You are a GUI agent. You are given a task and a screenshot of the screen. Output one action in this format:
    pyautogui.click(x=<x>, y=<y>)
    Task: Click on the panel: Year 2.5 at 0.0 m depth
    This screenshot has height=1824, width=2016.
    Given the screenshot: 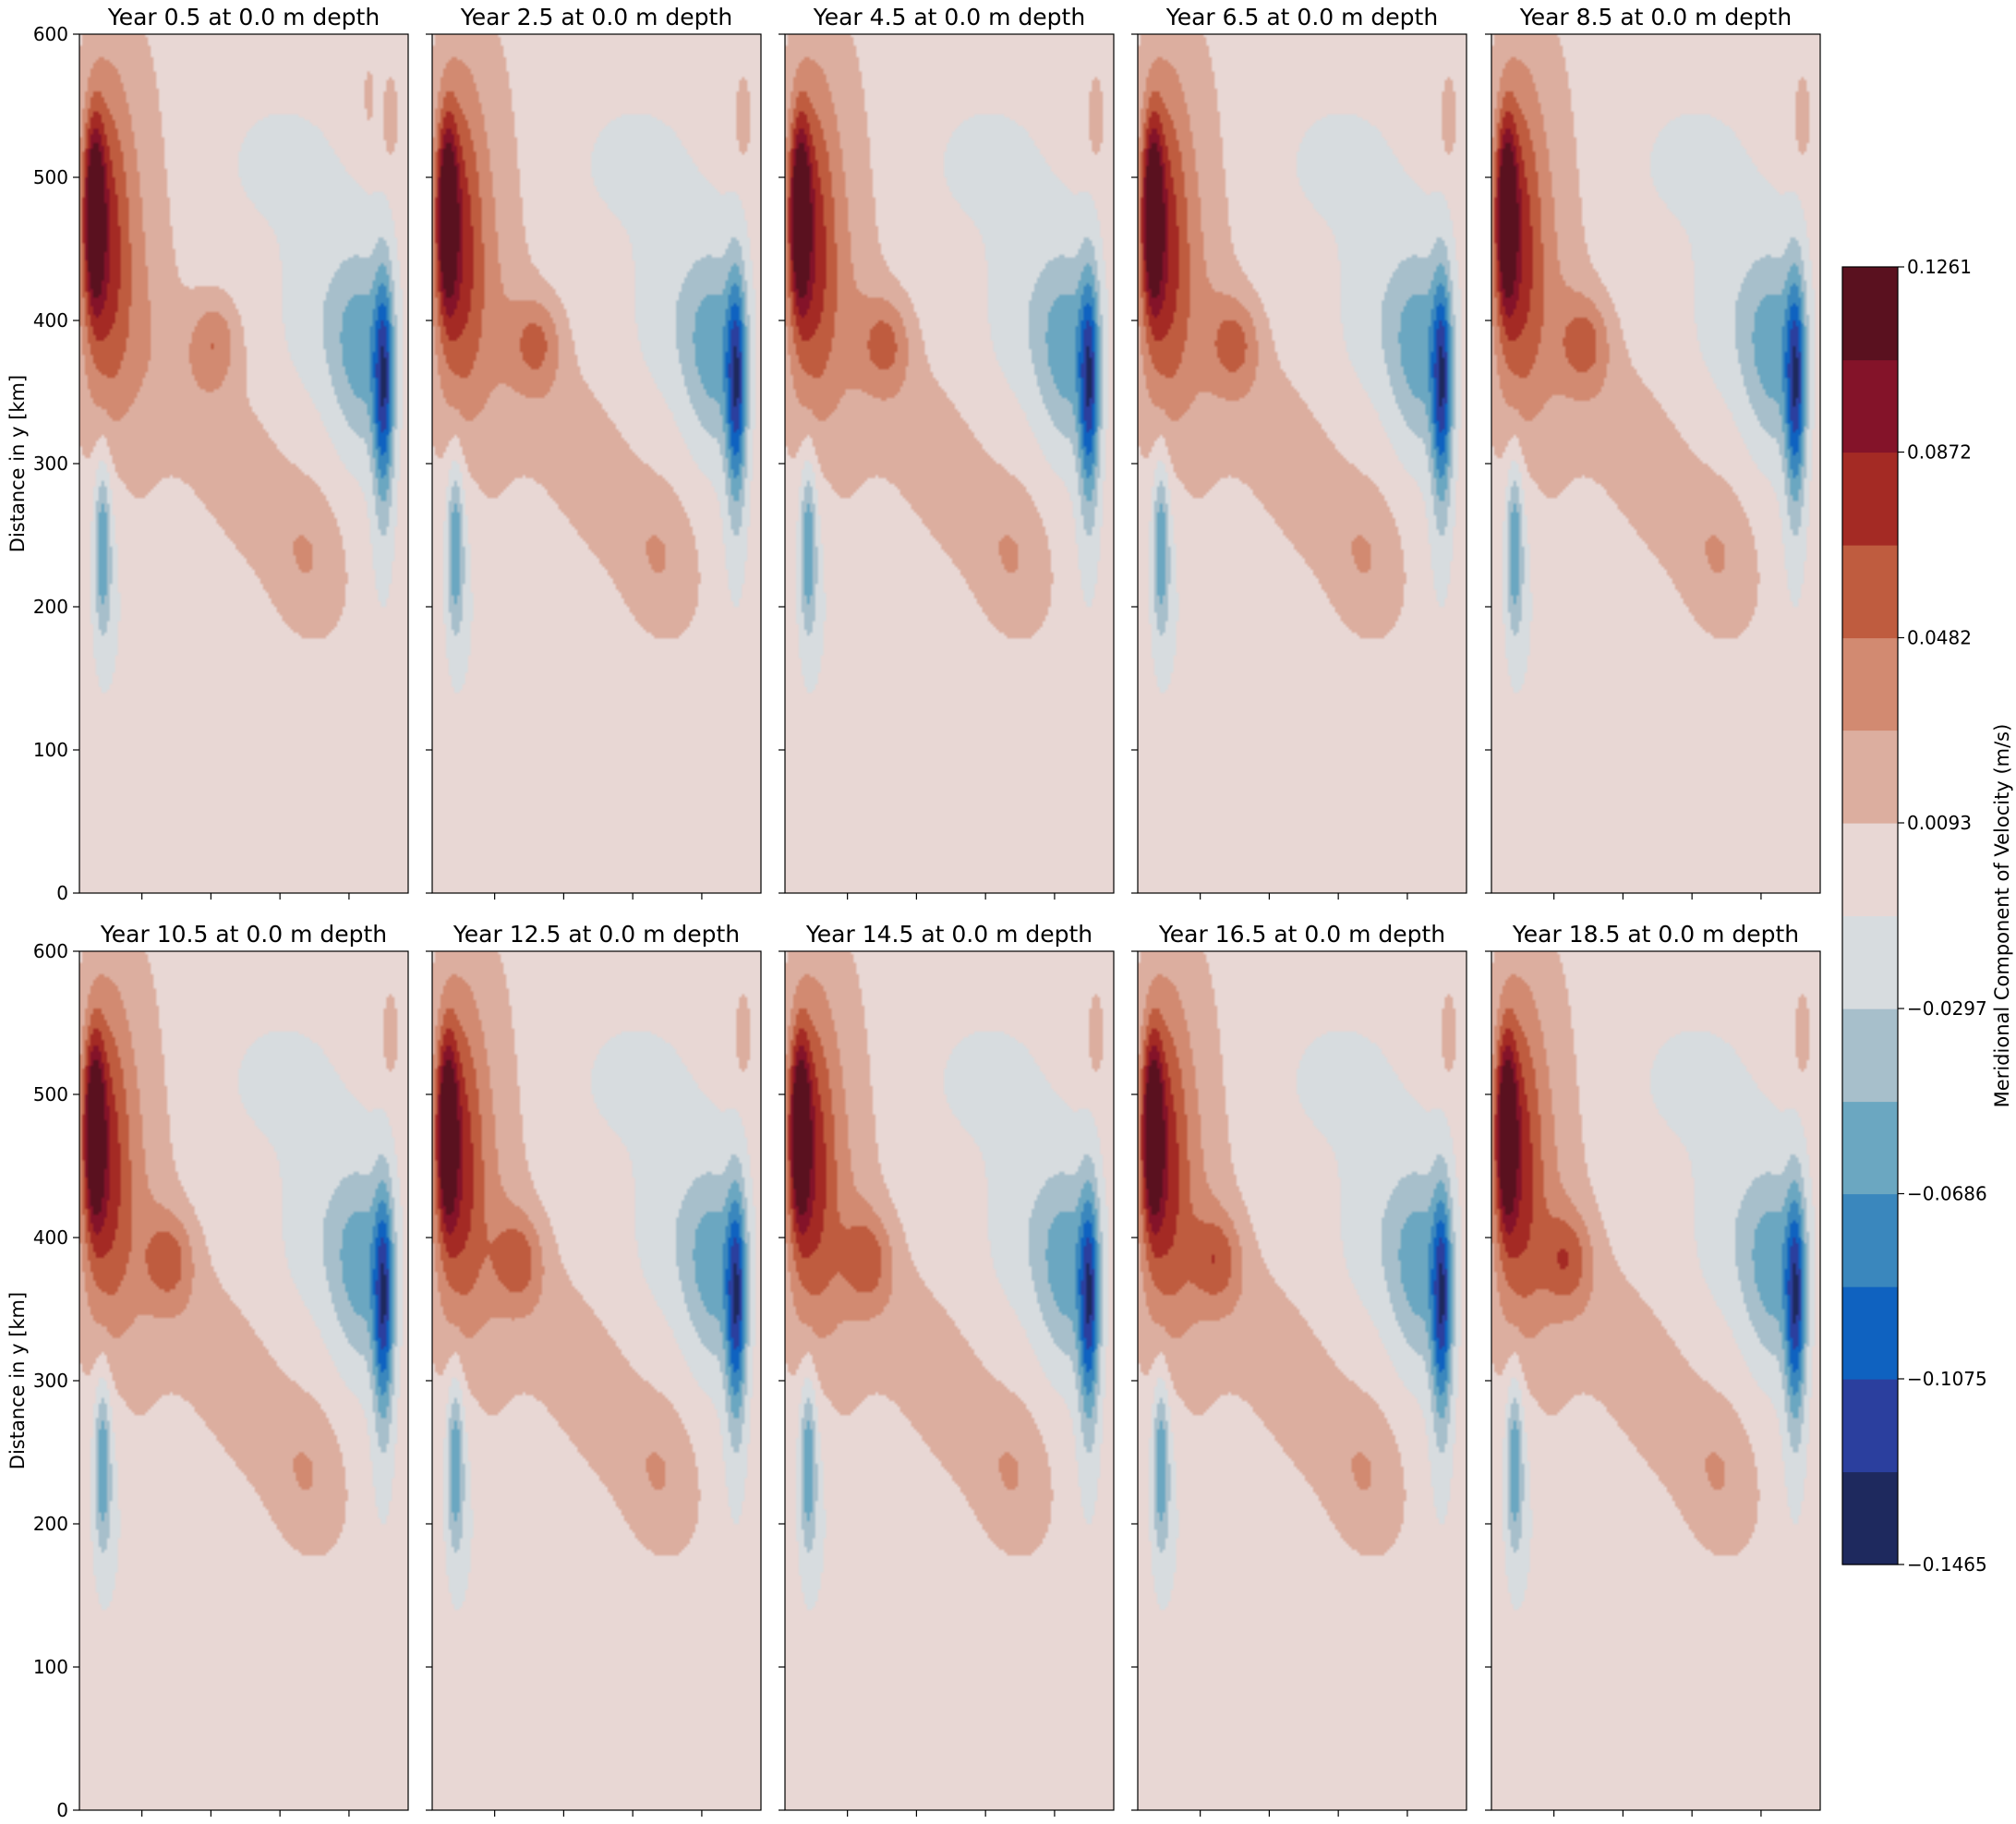 What is the action you would take?
    pyautogui.click(x=594, y=452)
    